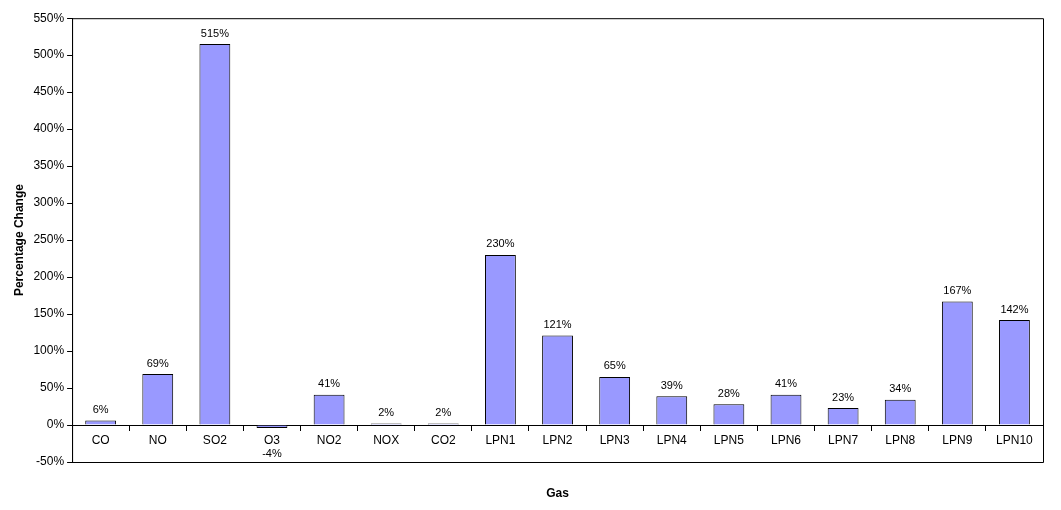  Describe the element at coordinates (100, 439) in the screenshot. I see `x-tick-label: CO` at that location.